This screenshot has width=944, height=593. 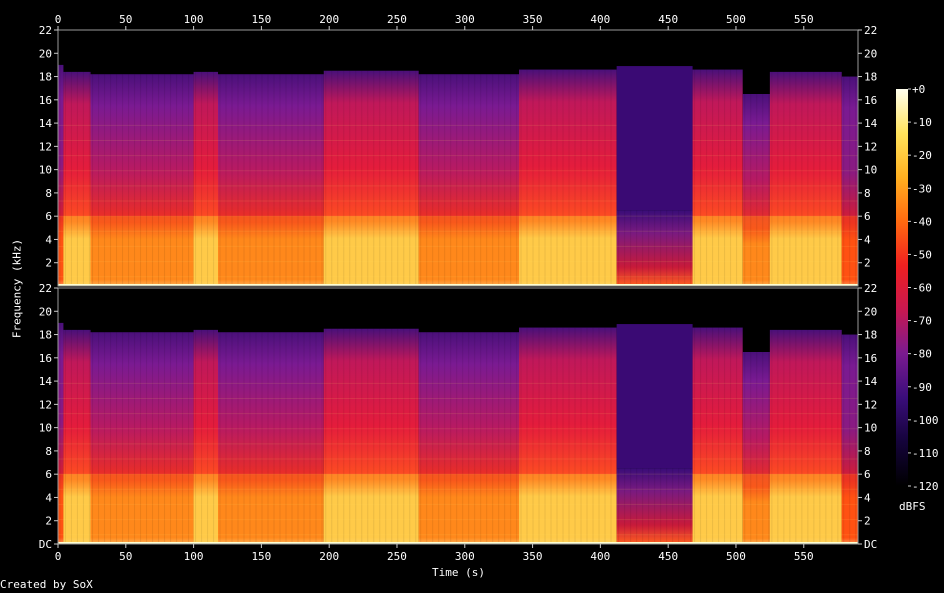 What do you see at coordinates (458, 572) in the screenshot?
I see `x-axis-label: Time (s)` at bounding box center [458, 572].